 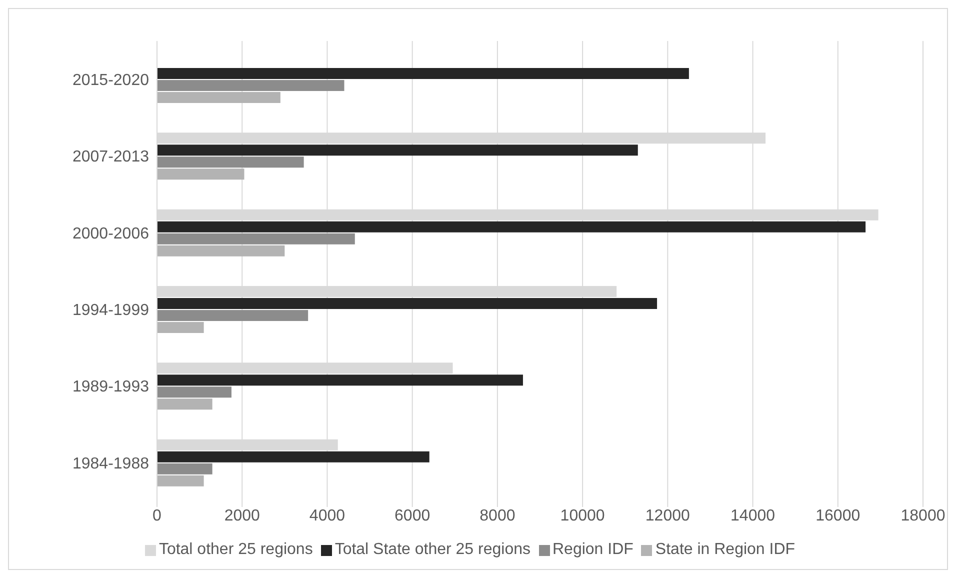 I want to click on x-tick-label: 8000, so click(x=498, y=515).